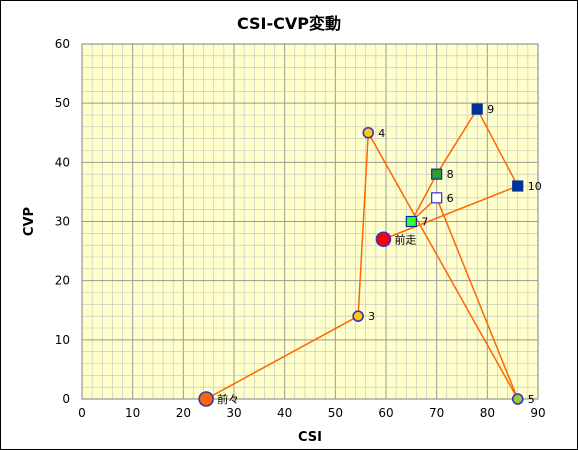  Describe the element at coordinates (29, 221) in the screenshot. I see `y-axis-title: CVP` at that location.